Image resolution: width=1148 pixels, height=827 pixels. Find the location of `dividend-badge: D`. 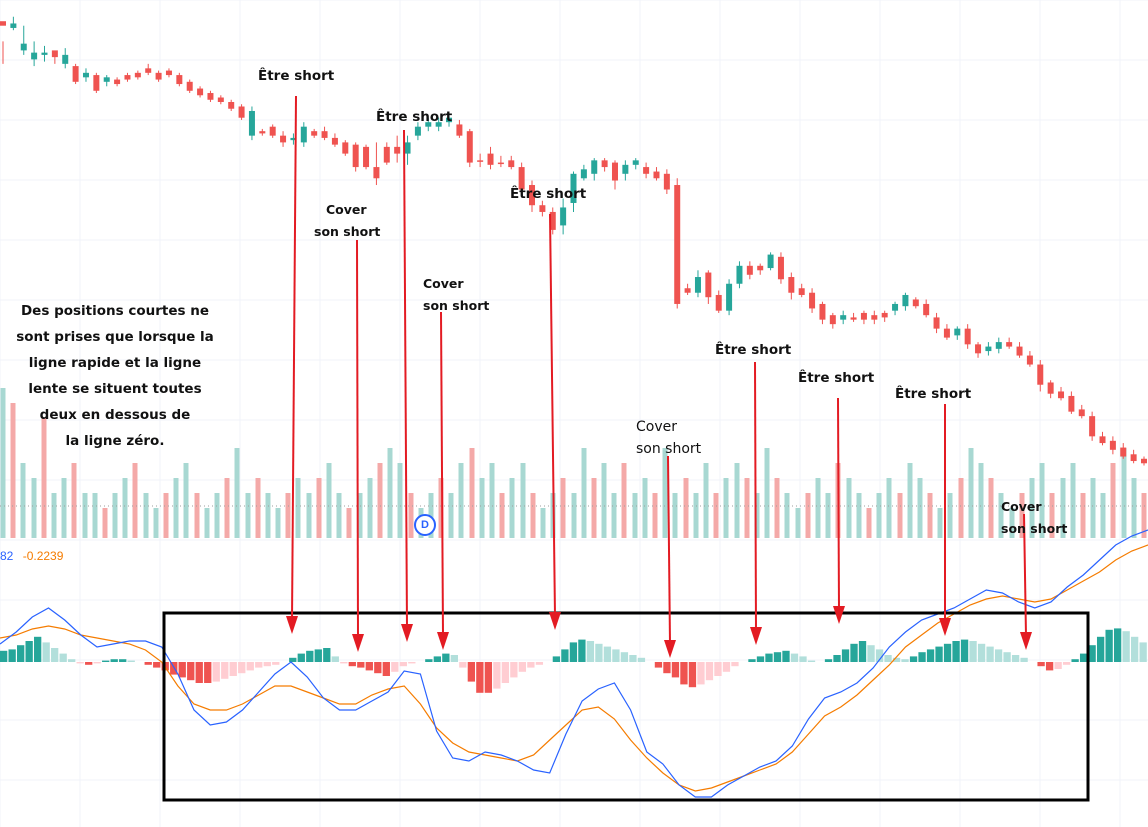

dividend-badge: D is located at coordinates (425, 525).